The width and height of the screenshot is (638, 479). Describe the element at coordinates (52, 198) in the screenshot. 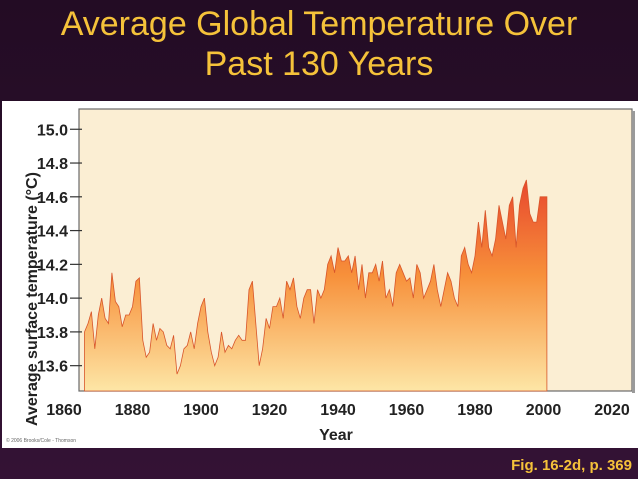

I see `y-tick-label: 14.6` at that location.